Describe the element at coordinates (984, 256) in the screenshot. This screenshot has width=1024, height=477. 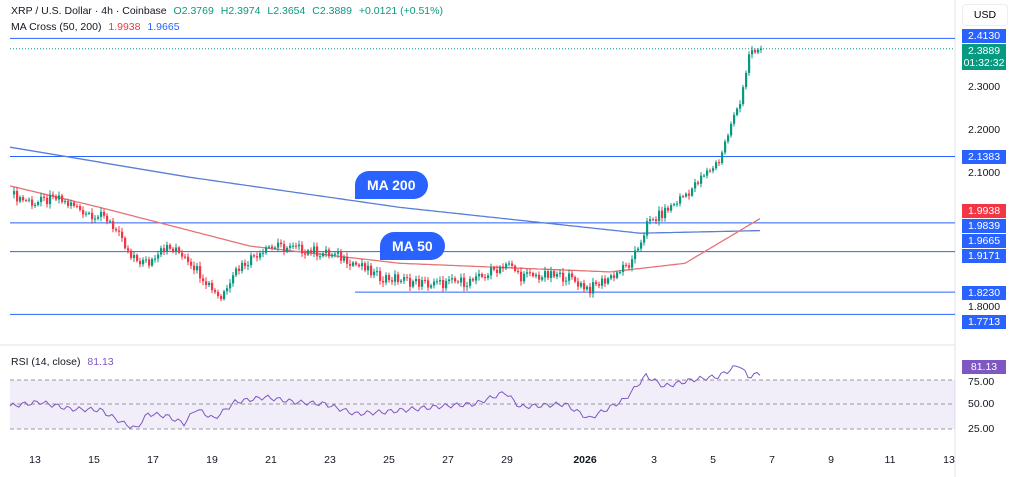
I see `level-price-tag: 1.9171` at that location.